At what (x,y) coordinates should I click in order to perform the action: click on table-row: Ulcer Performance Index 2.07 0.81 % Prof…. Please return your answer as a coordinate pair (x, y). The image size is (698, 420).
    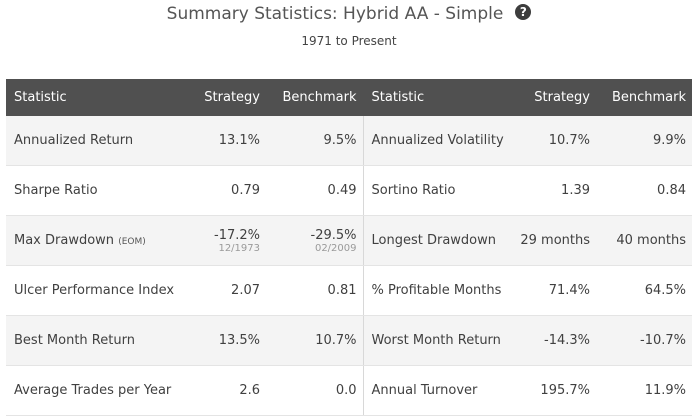
    Looking at the image, I should click on (349, 290).